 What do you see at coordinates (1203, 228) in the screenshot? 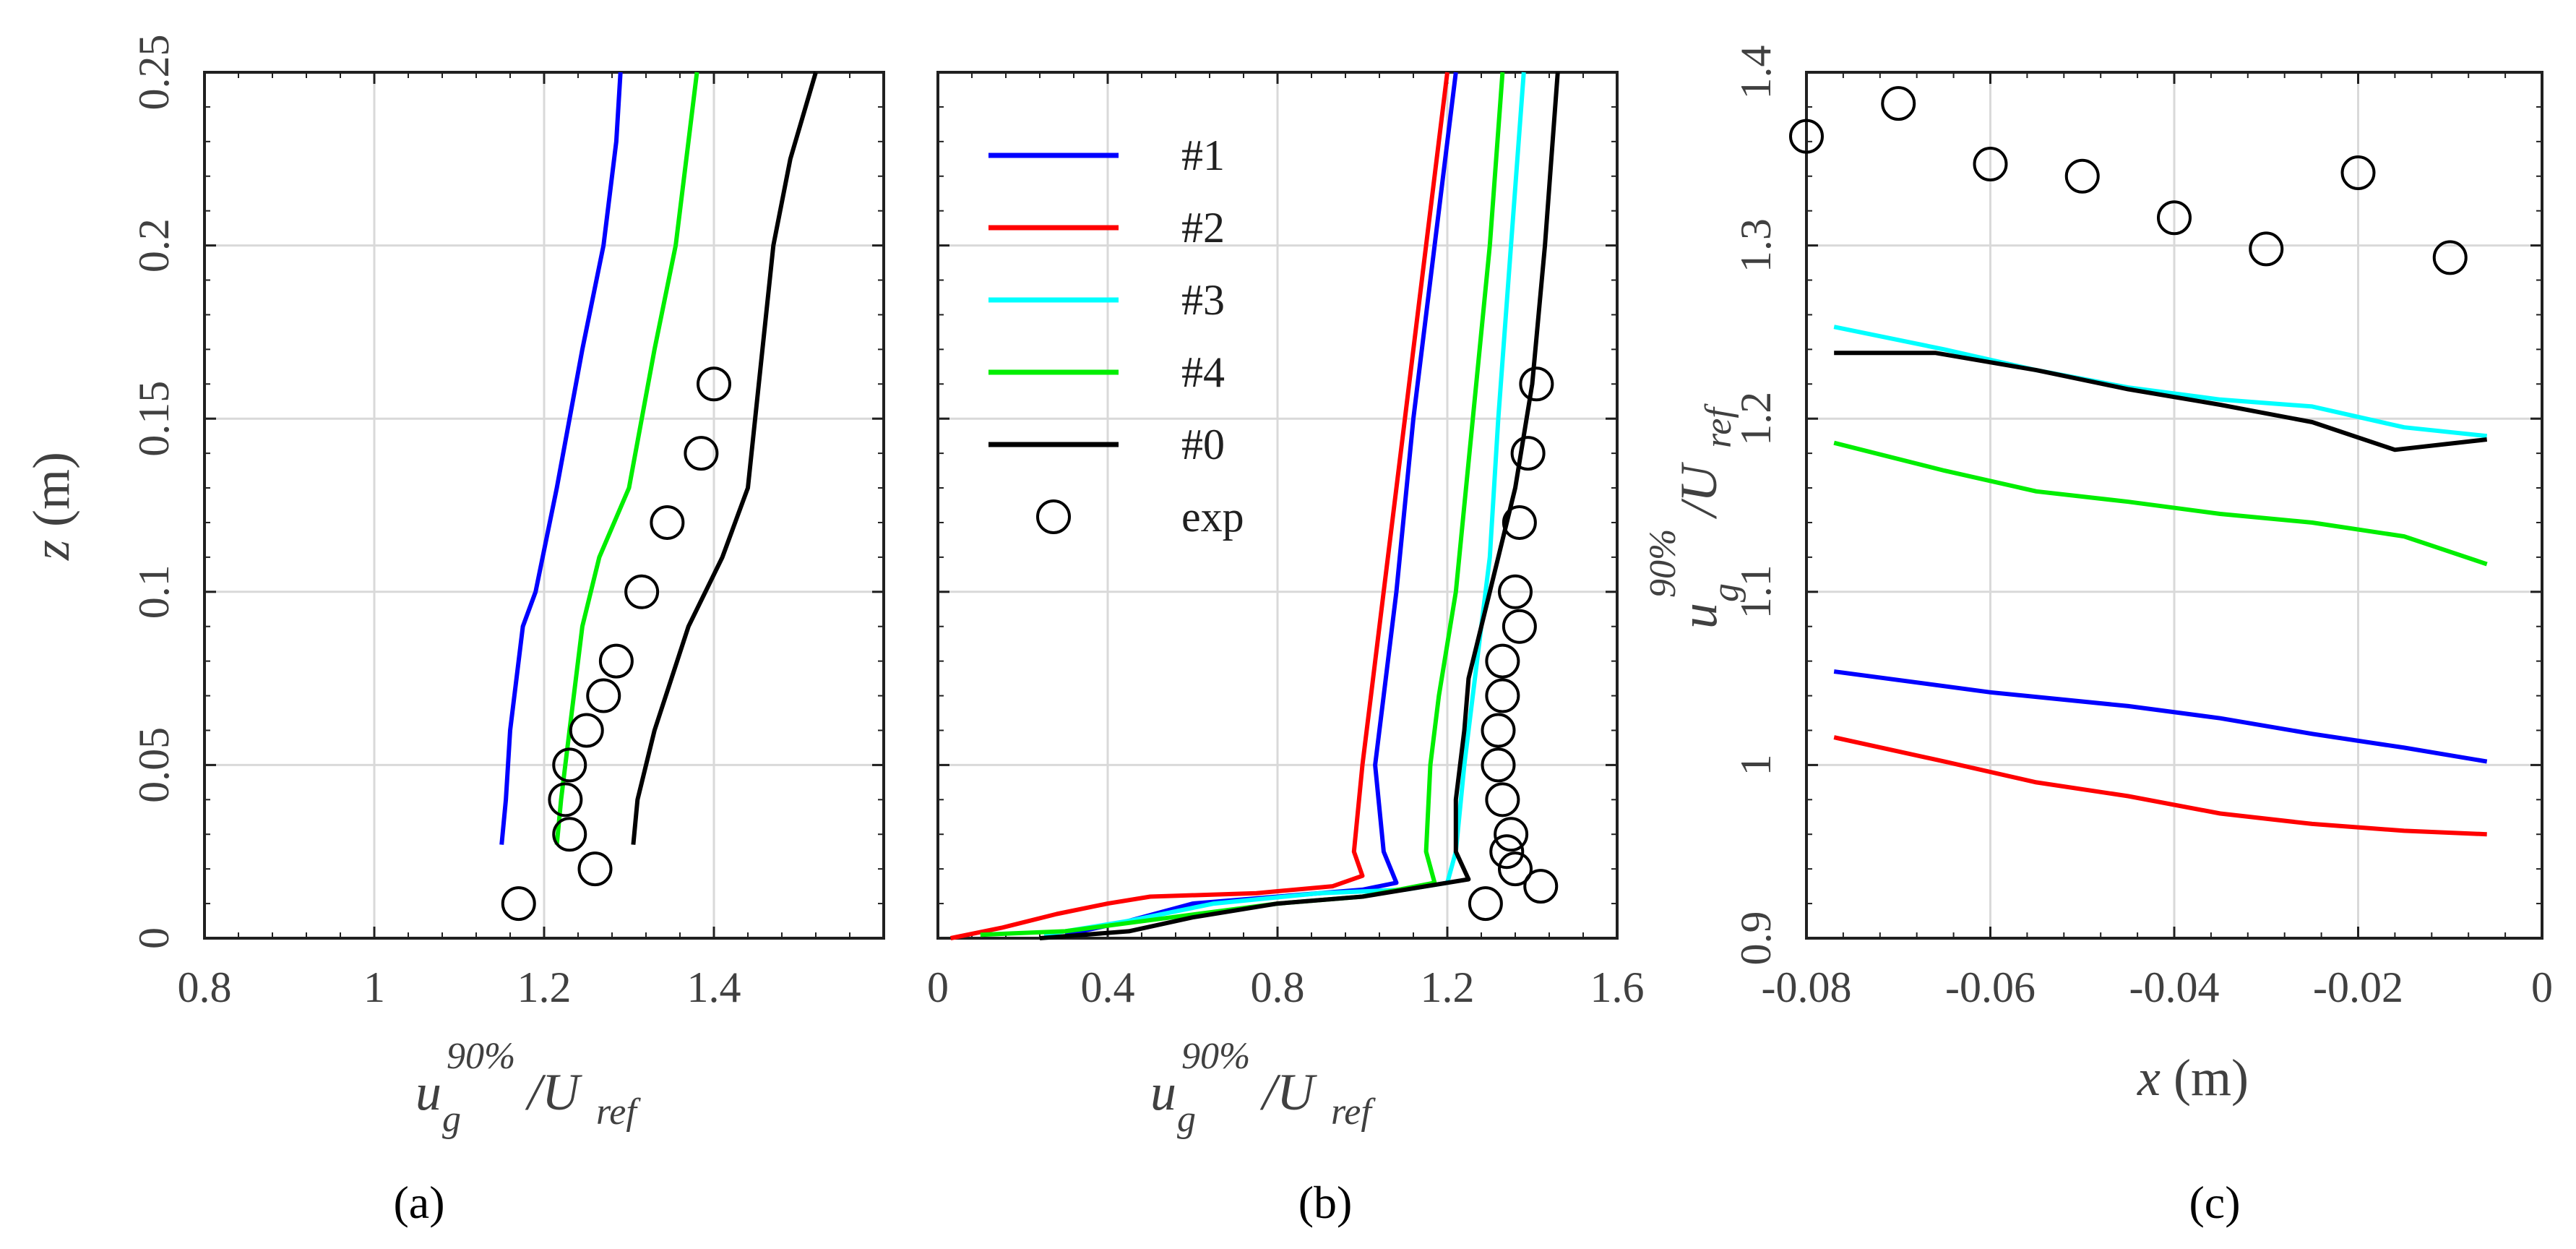
I see `legend-label: #2` at bounding box center [1203, 228].